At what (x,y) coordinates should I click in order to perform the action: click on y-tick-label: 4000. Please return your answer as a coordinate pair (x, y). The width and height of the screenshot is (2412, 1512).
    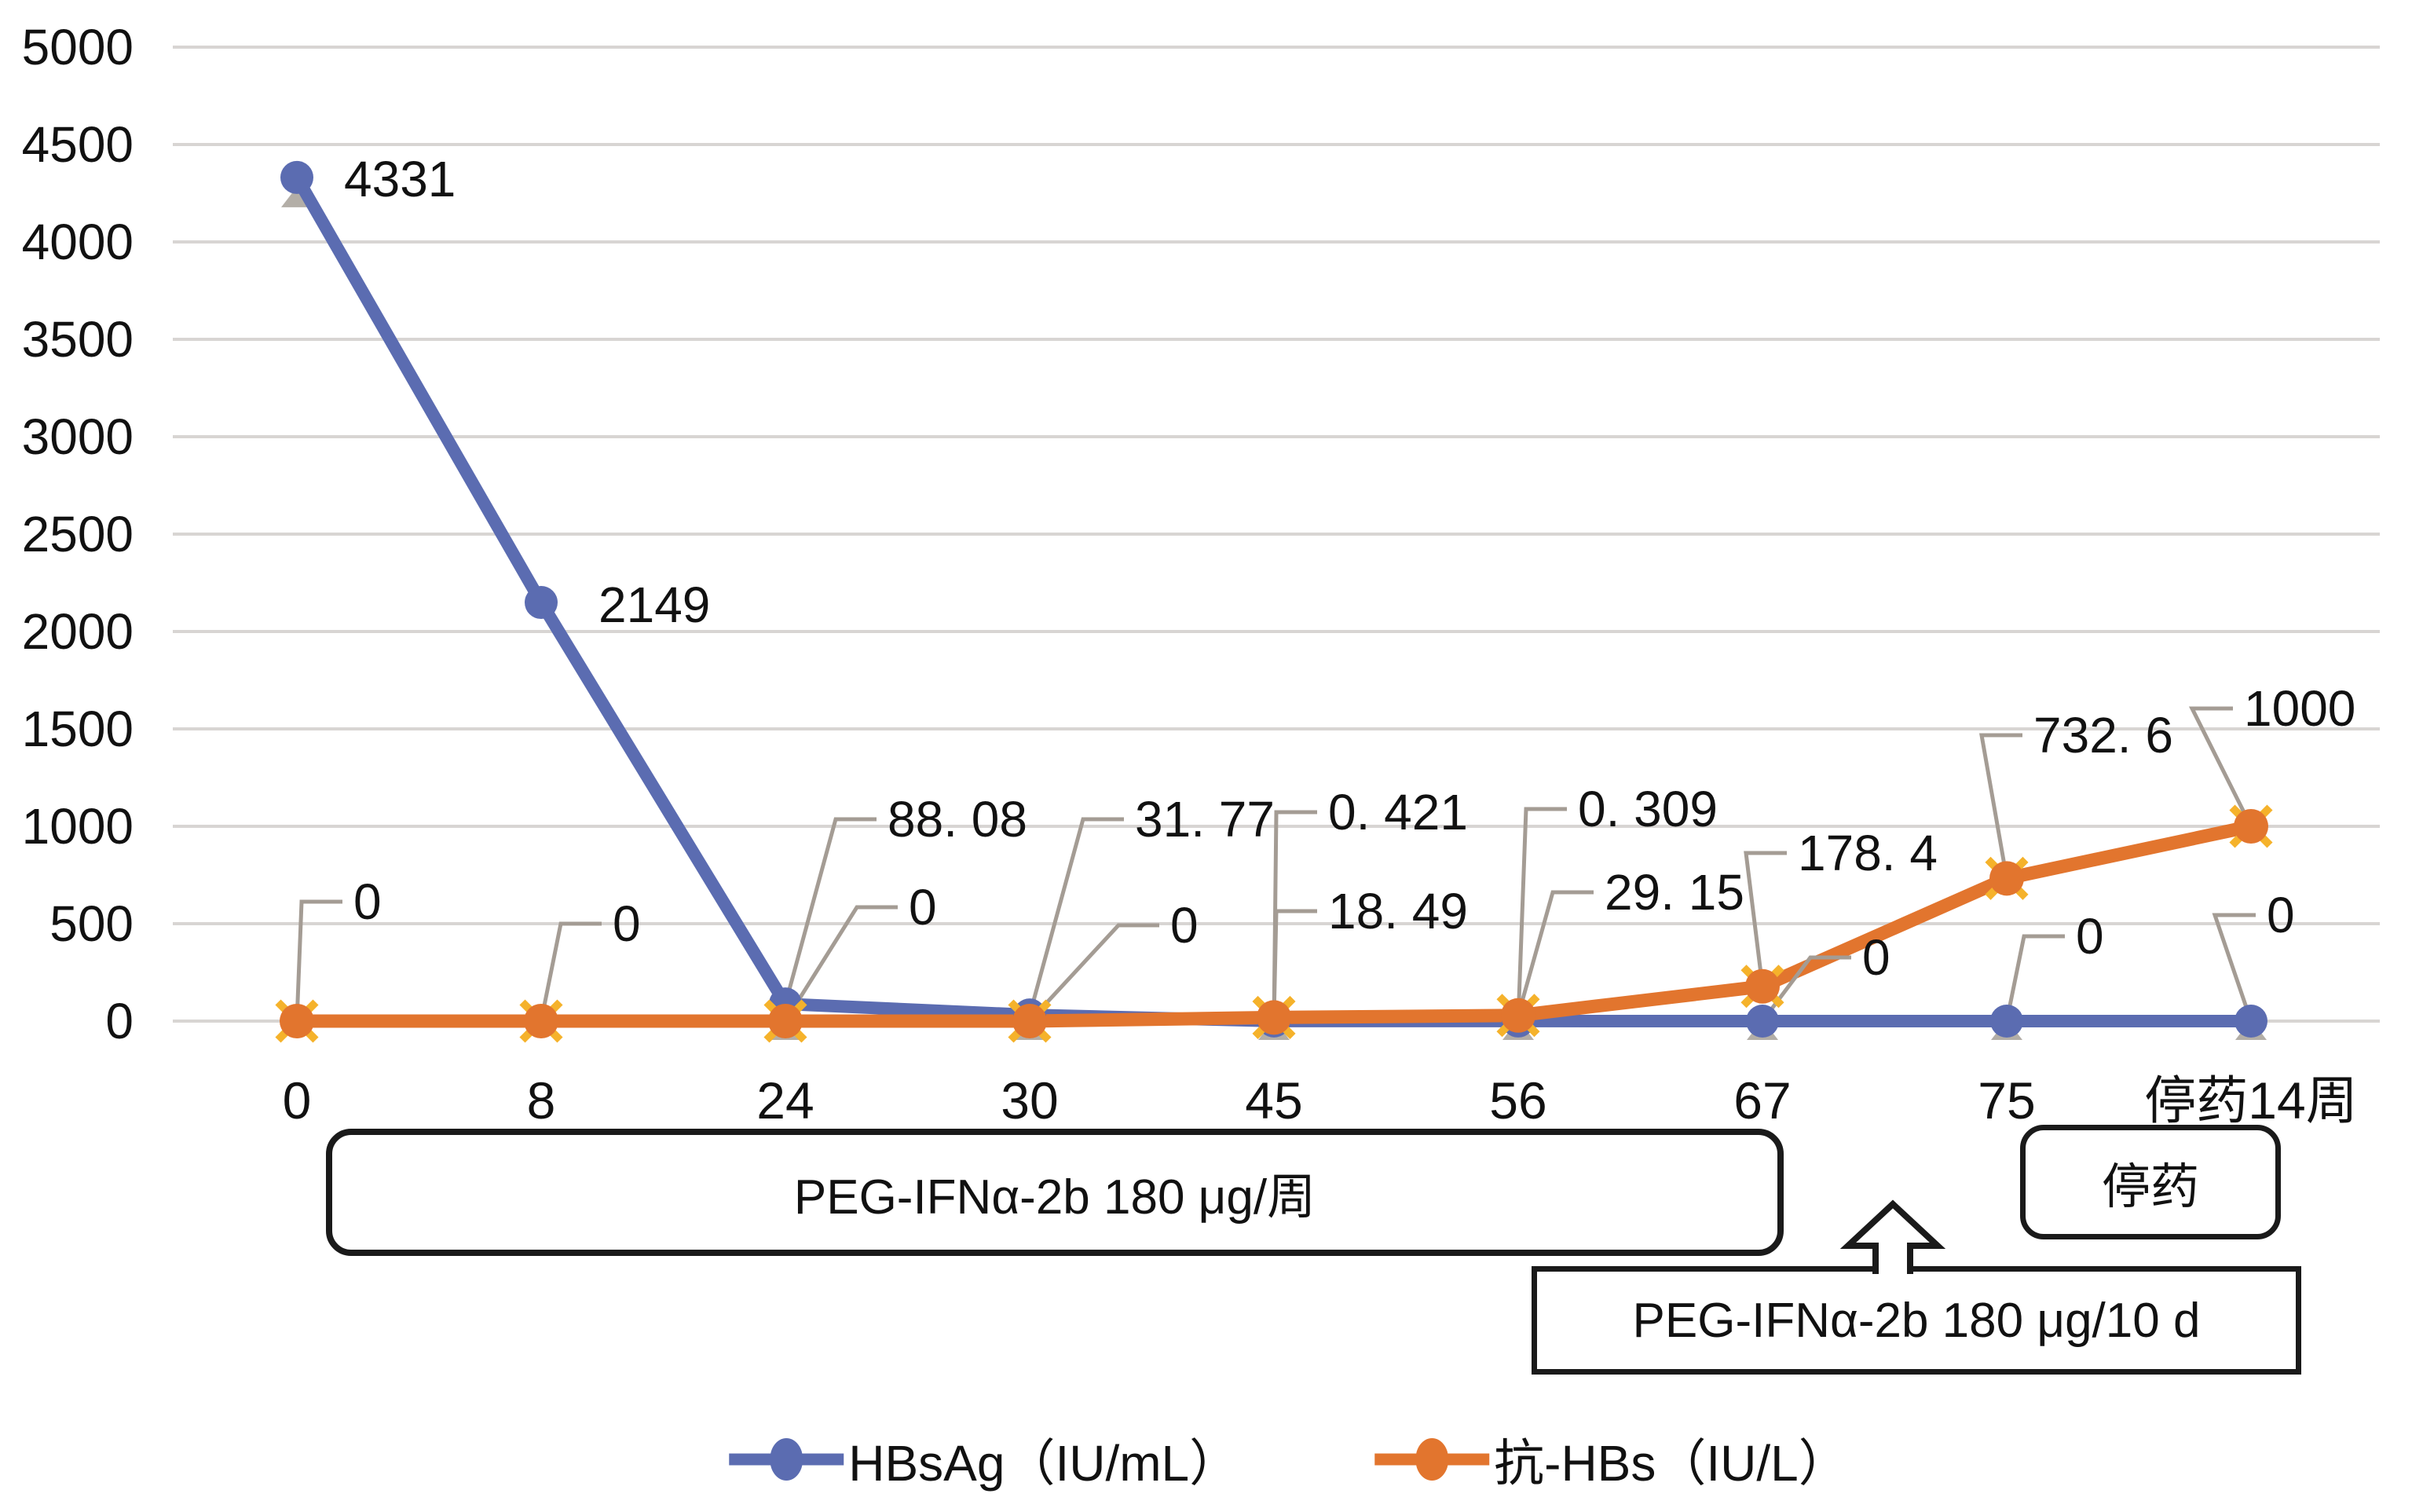
    Looking at the image, I should click on (78, 242).